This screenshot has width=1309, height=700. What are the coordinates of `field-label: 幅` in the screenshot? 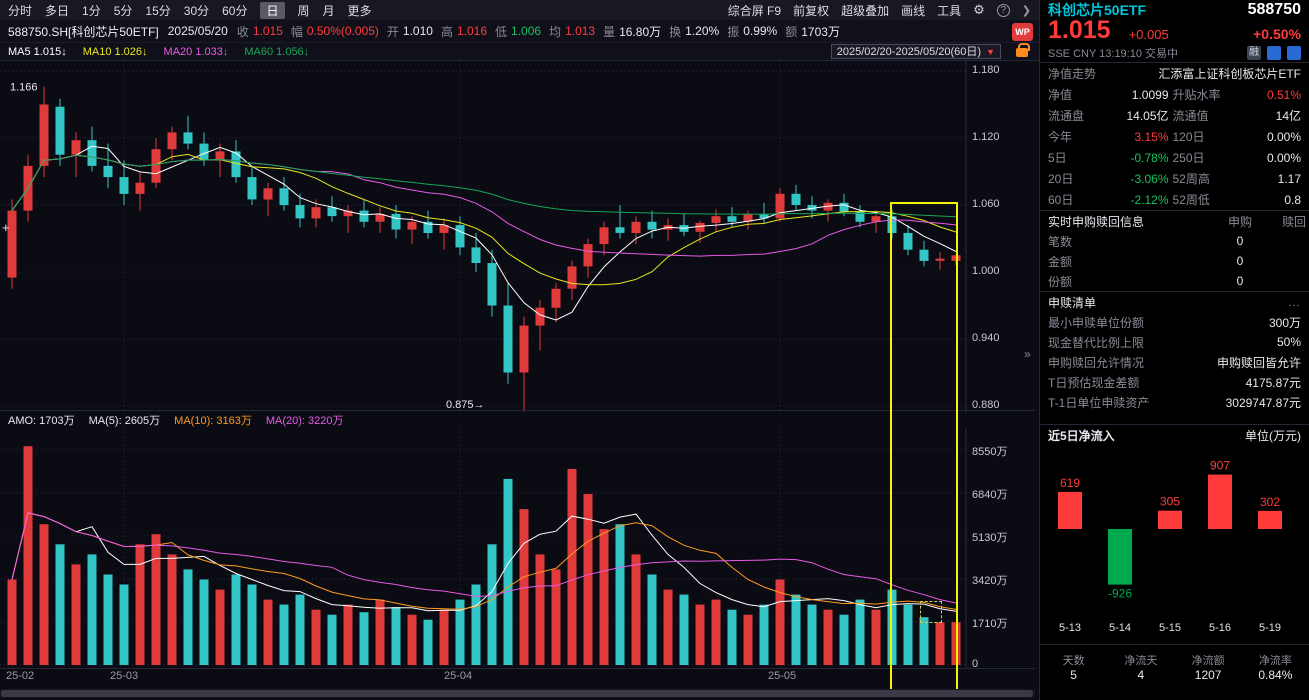 It's located at (296, 31).